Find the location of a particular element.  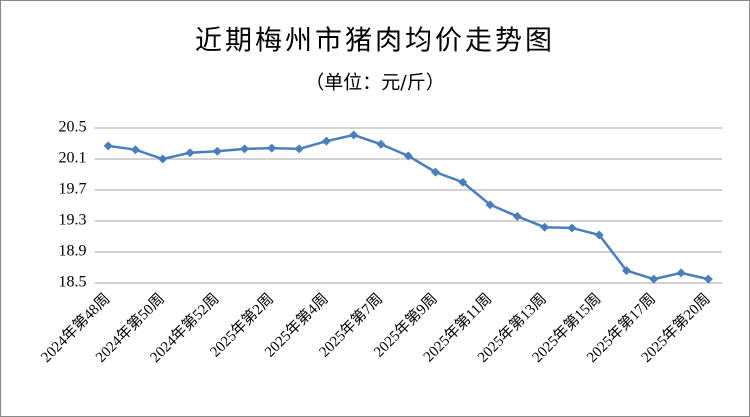

chart-subtitle: （单位：元/斤） is located at coordinates (374, 83).